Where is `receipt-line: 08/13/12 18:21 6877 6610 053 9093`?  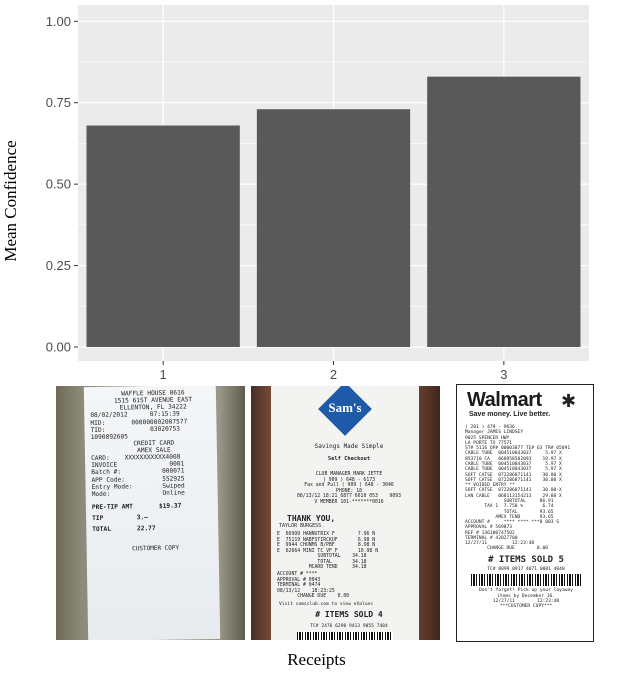 receipt-line: 08/13/12 18:21 6877 6610 053 9093 is located at coordinates (349, 497).